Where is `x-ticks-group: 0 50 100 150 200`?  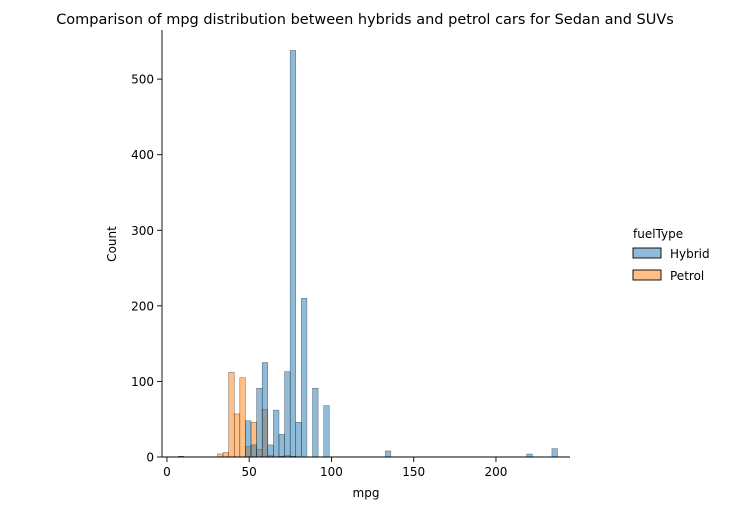
x-ticks-group: 0 50 100 150 200 is located at coordinates (335, 468).